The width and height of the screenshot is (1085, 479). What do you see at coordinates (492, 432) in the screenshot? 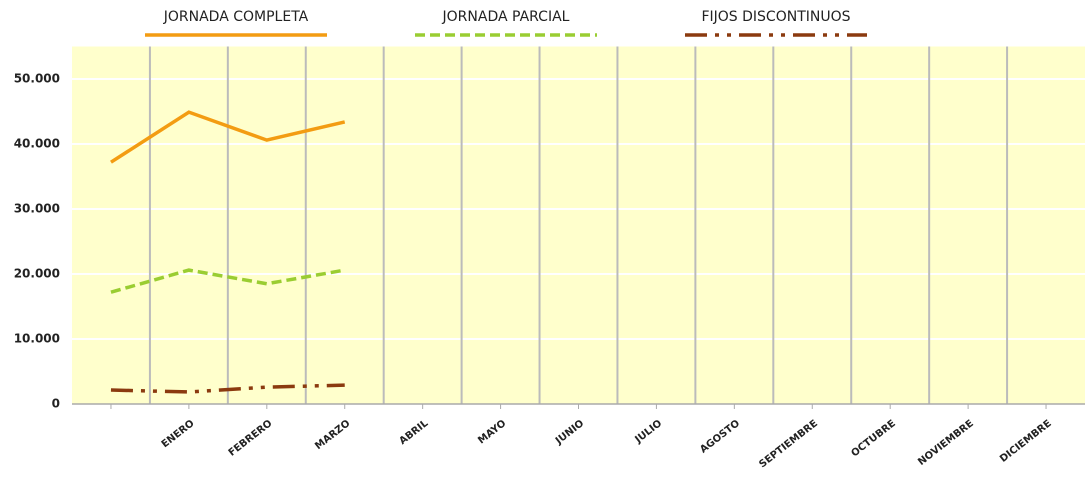
I see `x-tick-label: MAYO` at bounding box center [492, 432].